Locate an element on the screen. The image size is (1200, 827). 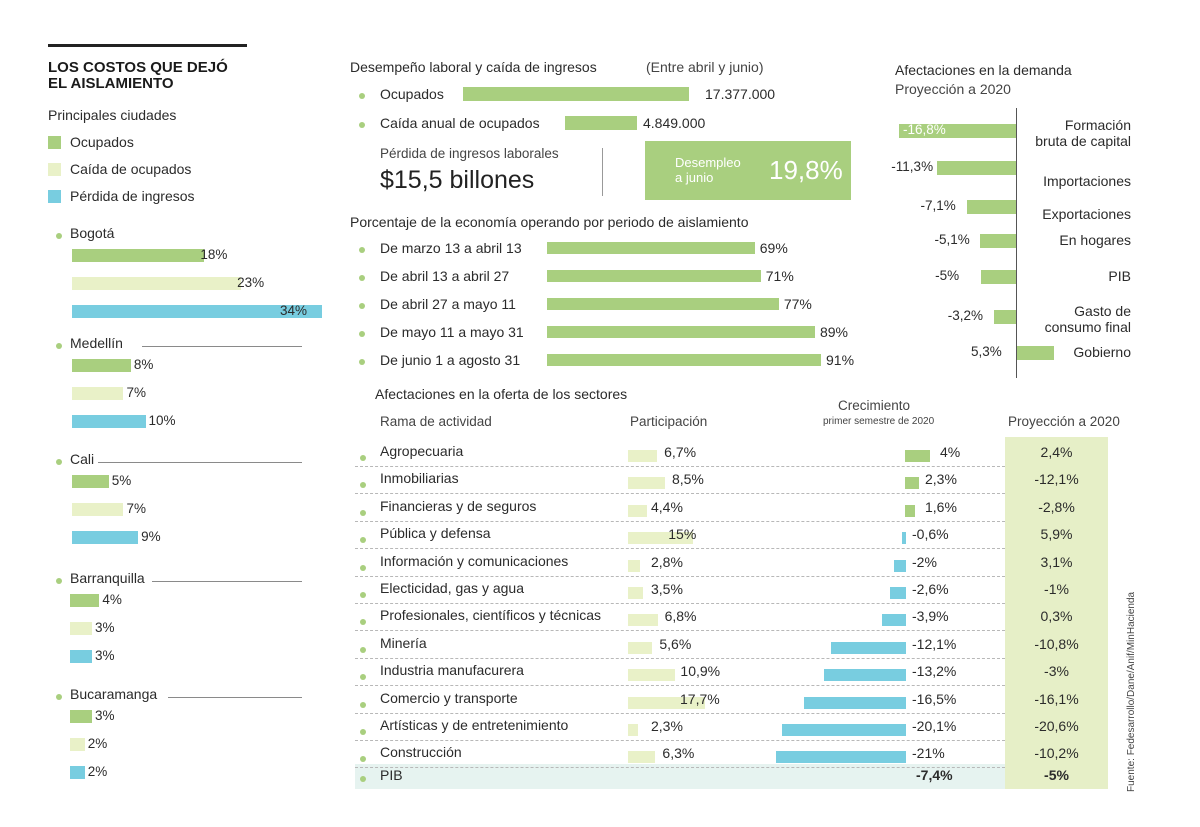
pib-growth-value: -7,4% is located at coordinates (934, 775).